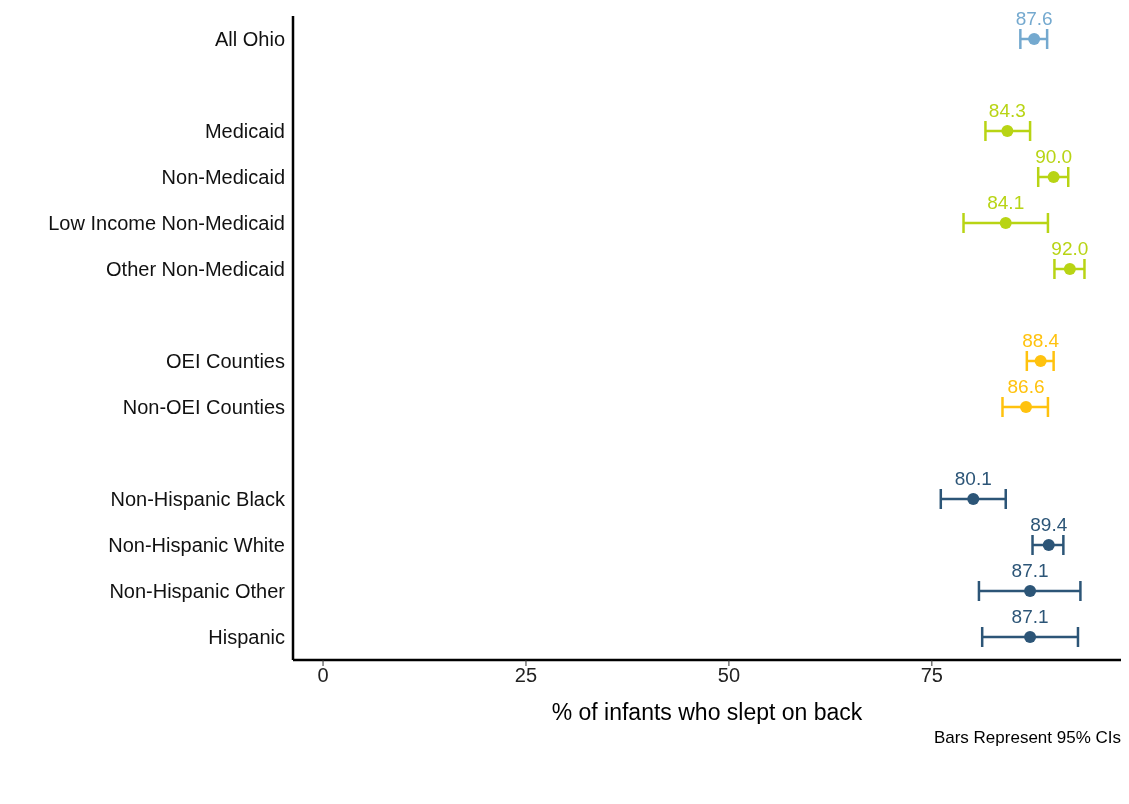 This screenshot has height=804, width=1129. I want to click on y-tick-label: Non-Hispanic White, so click(196, 545).